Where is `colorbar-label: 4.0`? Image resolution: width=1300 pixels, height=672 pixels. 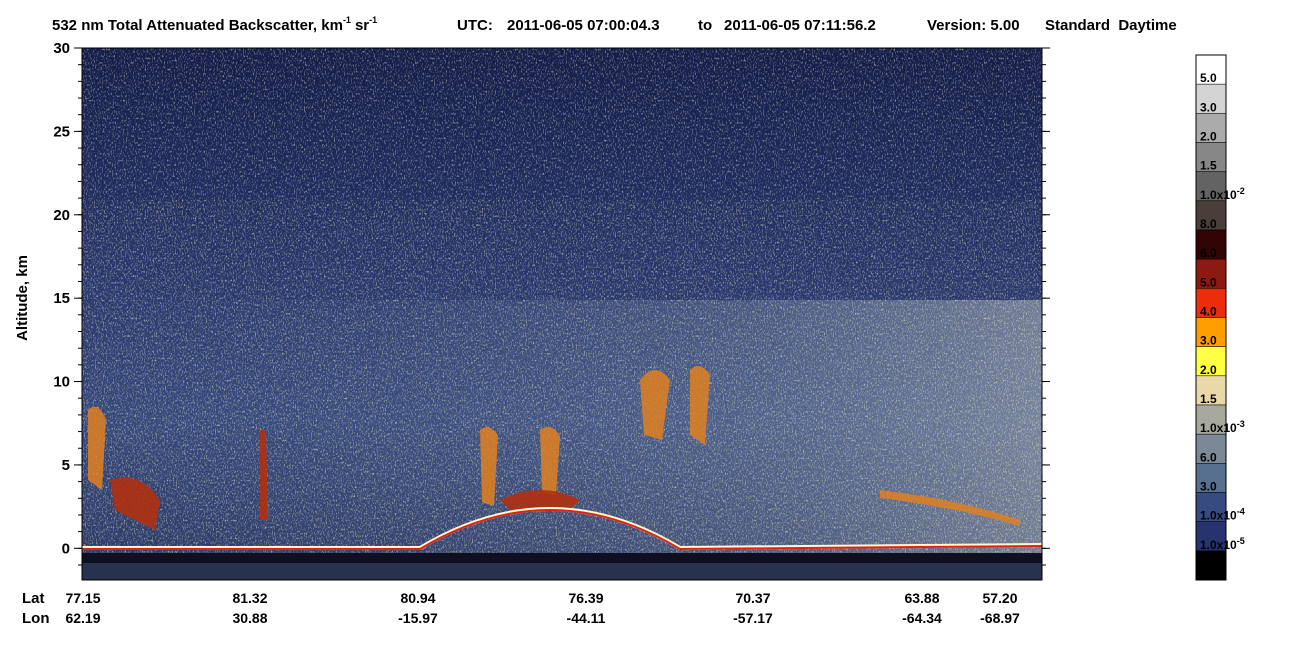 colorbar-label: 4.0 is located at coordinates (1208, 312).